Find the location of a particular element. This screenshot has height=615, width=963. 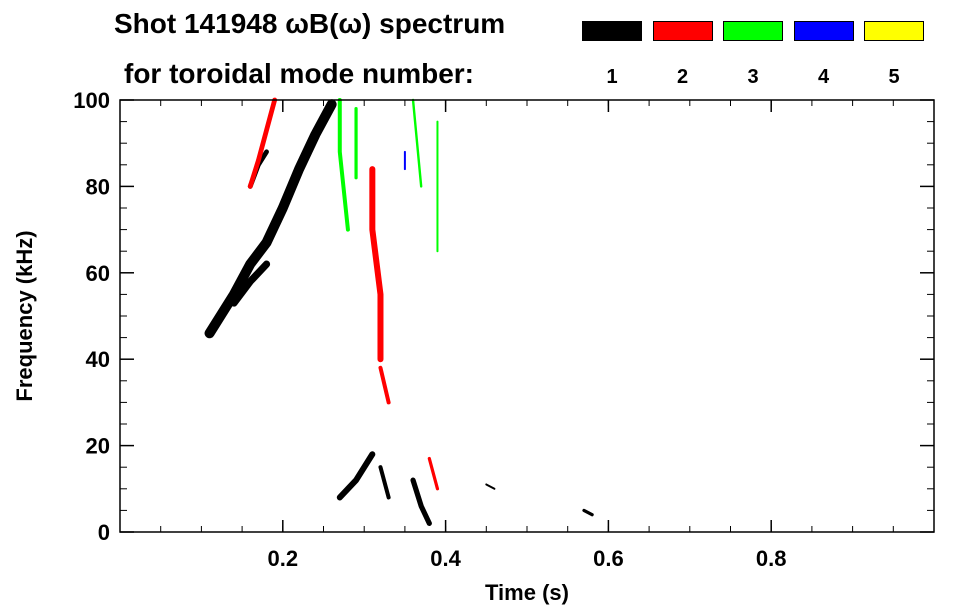

x-axis-label: Time (s) is located at coordinates (527, 592).